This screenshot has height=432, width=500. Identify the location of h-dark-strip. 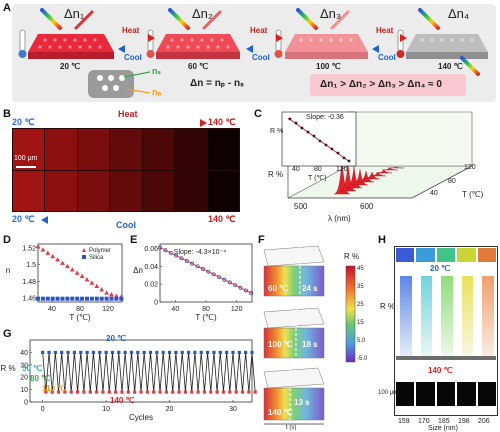
(446, 394).